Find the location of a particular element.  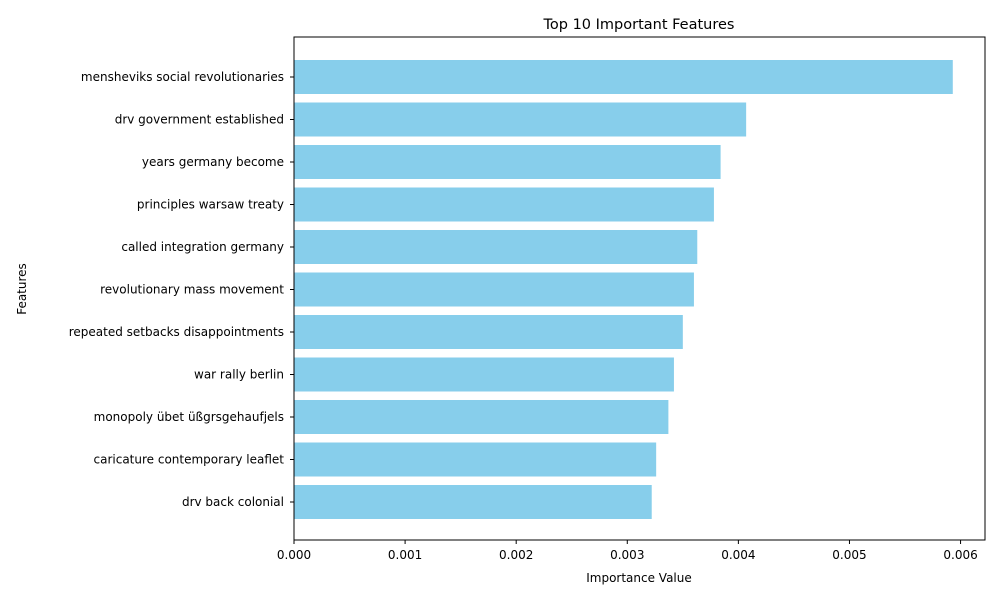

y-tick-label: called integration germany is located at coordinates (202, 247).